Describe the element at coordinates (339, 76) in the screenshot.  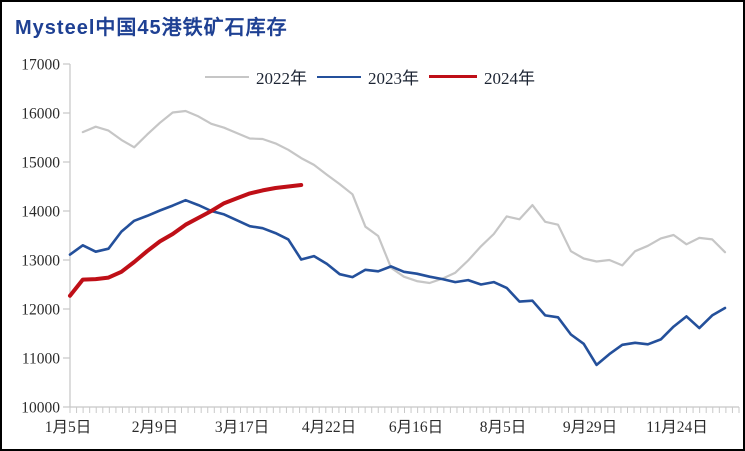
I see `legend-line-swatch-2023` at that location.